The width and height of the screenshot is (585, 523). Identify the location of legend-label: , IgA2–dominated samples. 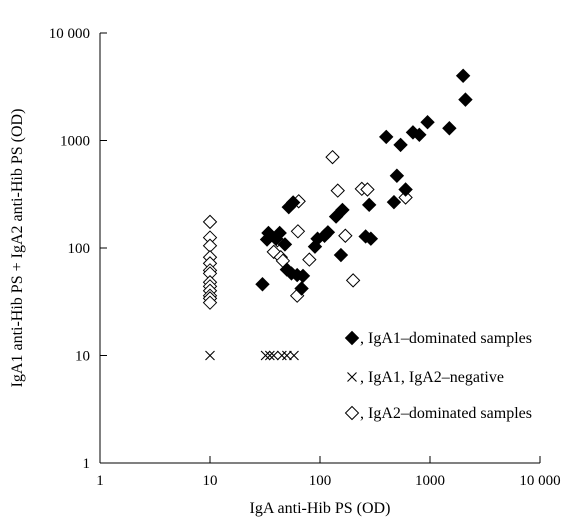
(446, 413).